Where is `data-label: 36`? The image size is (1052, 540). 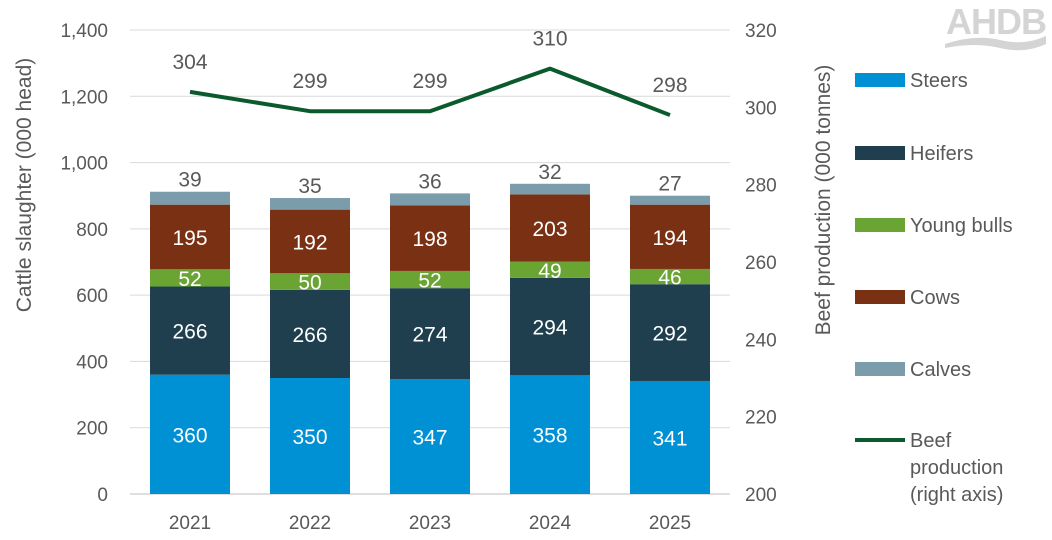
data-label: 36 is located at coordinates (429, 181).